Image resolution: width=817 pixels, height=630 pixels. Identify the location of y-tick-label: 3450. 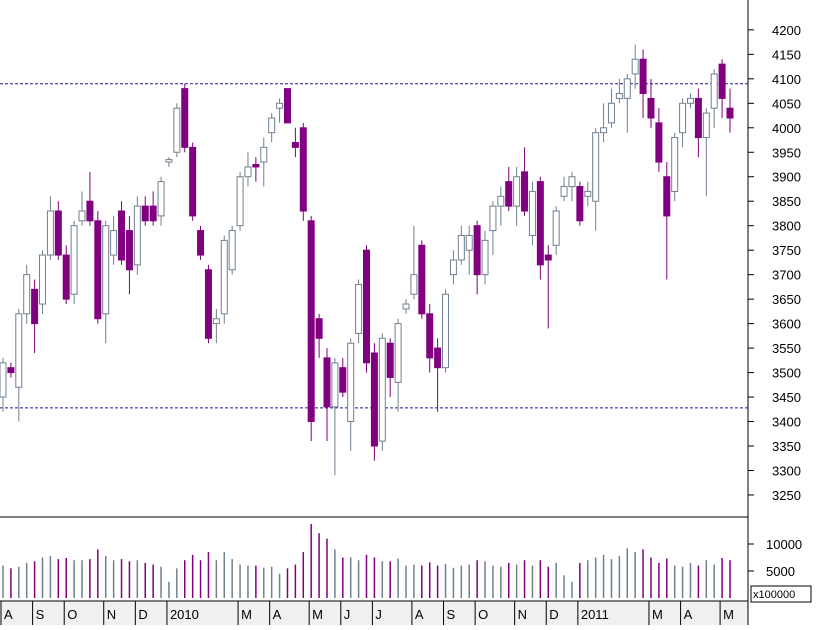
(786, 397).